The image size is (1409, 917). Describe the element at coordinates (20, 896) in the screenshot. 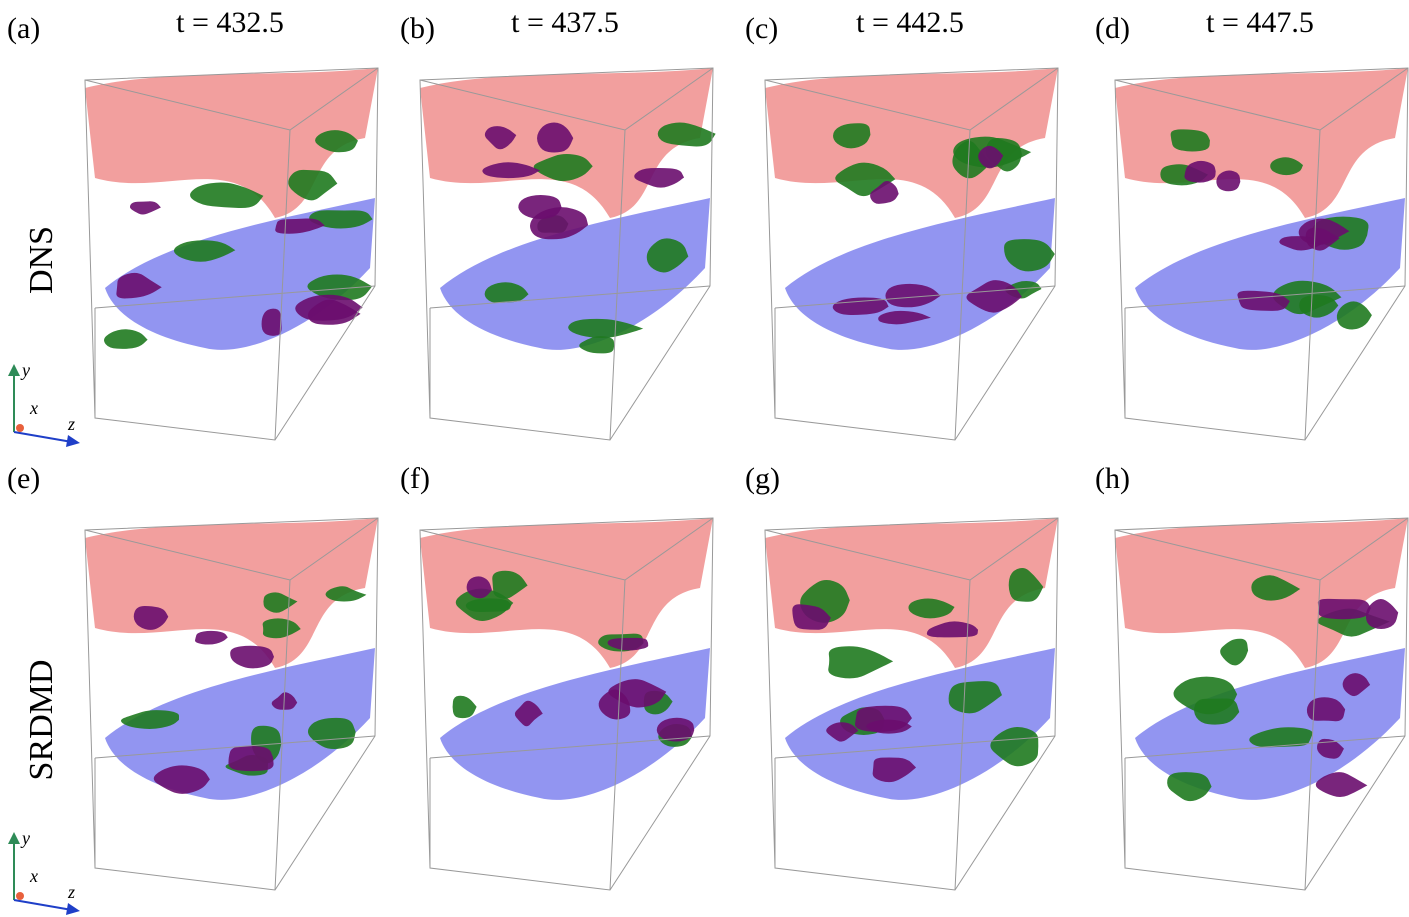

I see `x-axis-dot` at that location.